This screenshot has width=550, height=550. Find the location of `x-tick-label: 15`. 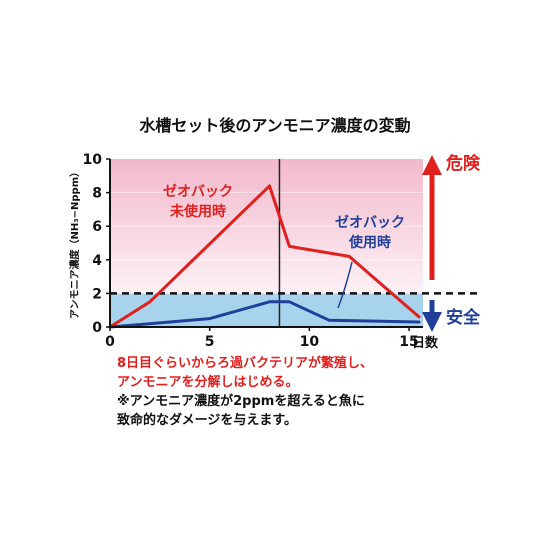

x-tick-label: 15 is located at coordinates (408, 342).